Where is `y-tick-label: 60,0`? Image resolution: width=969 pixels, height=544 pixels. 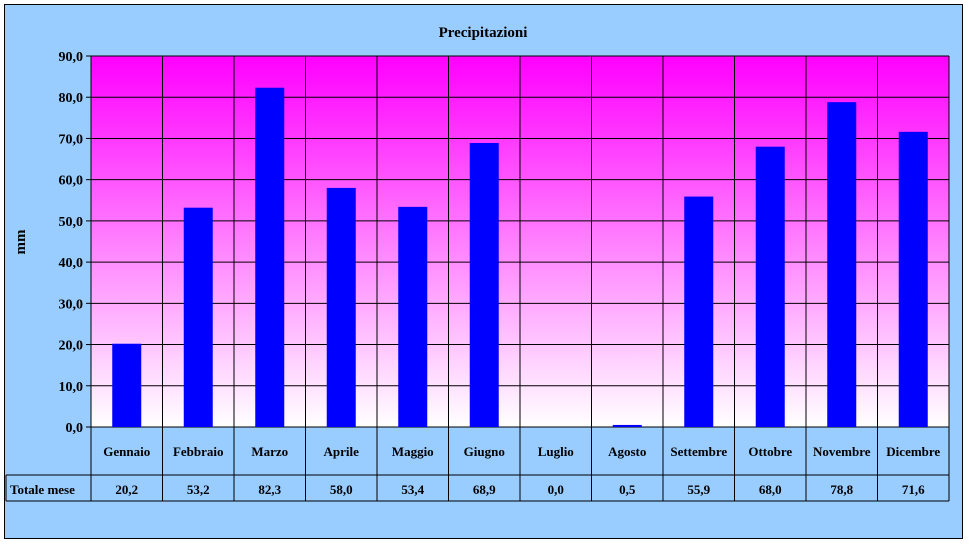 y-tick-label: 60,0 is located at coordinates (71, 181).